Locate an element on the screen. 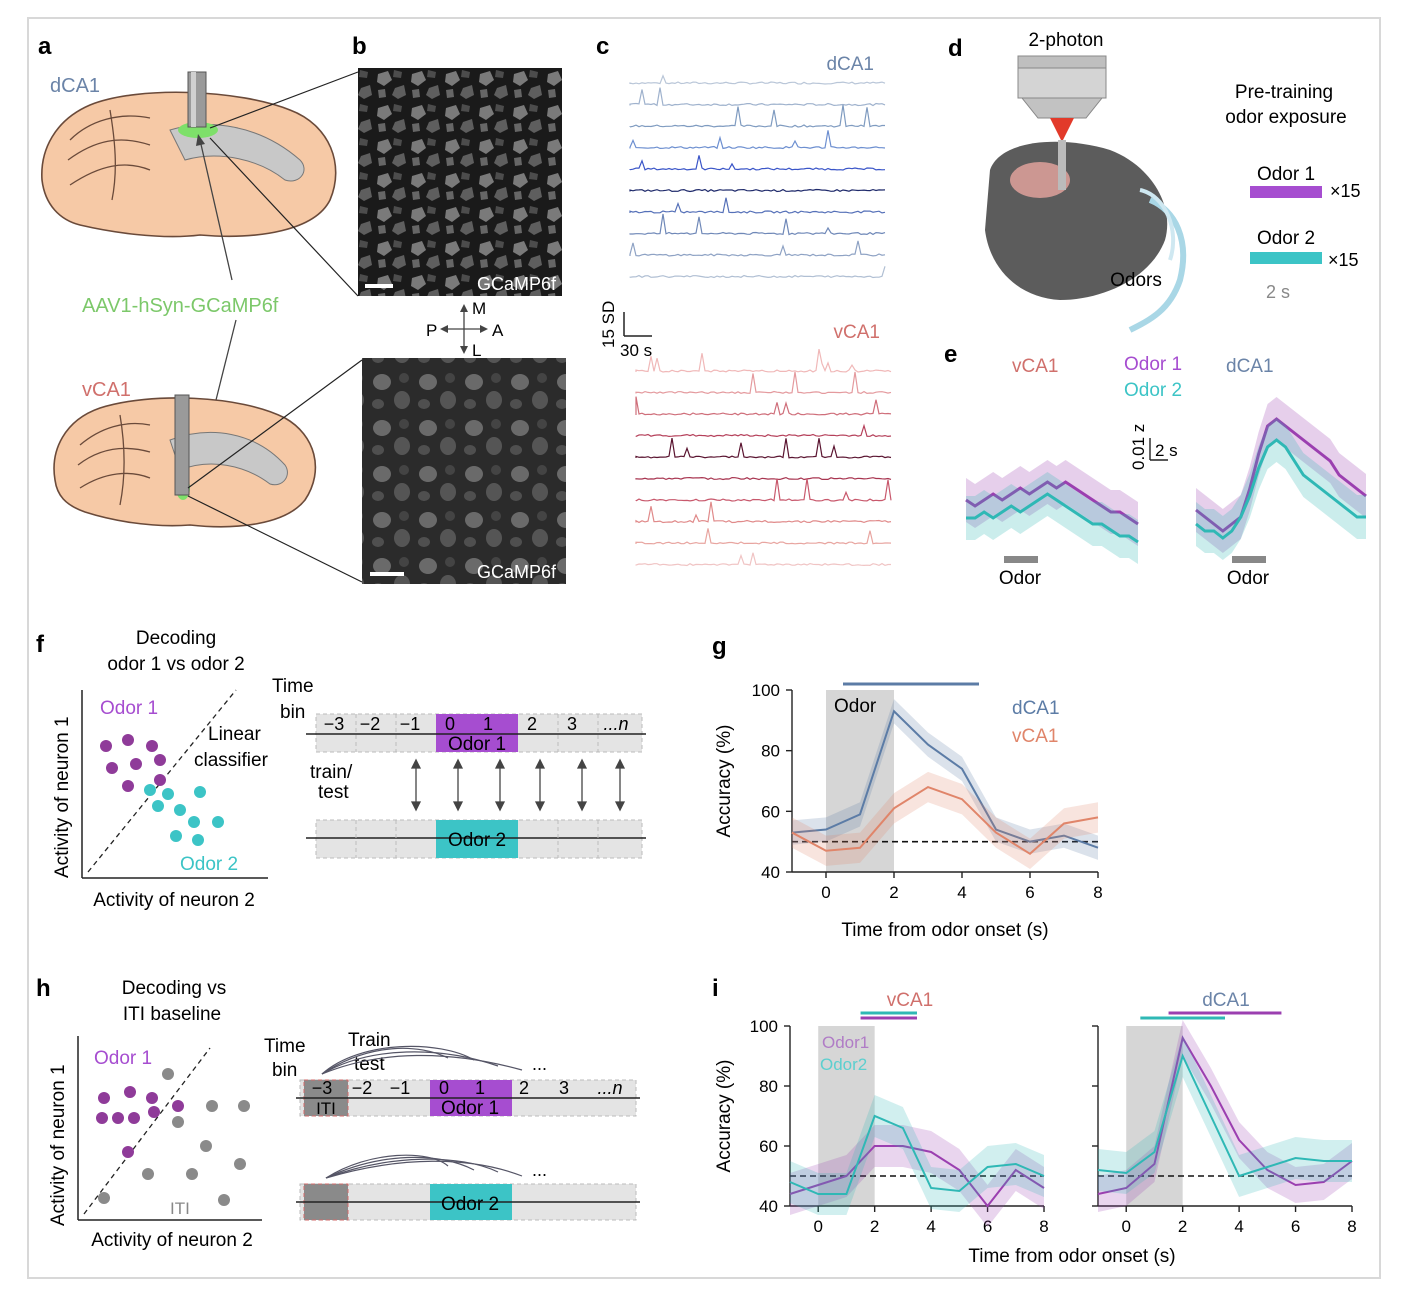  f-odor2-label: Odor 2 is located at coordinates (209, 864).